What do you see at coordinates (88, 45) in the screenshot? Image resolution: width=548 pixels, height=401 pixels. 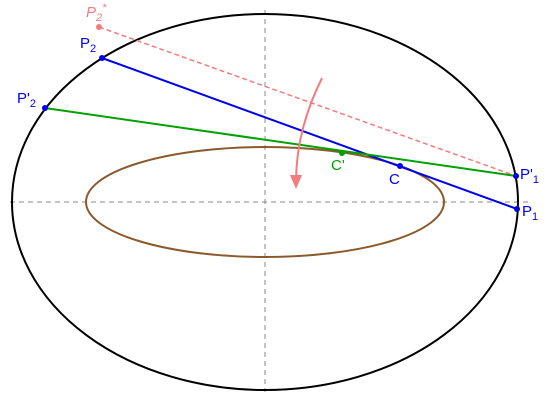 I see `label-p2: P2` at bounding box center [88, 45].